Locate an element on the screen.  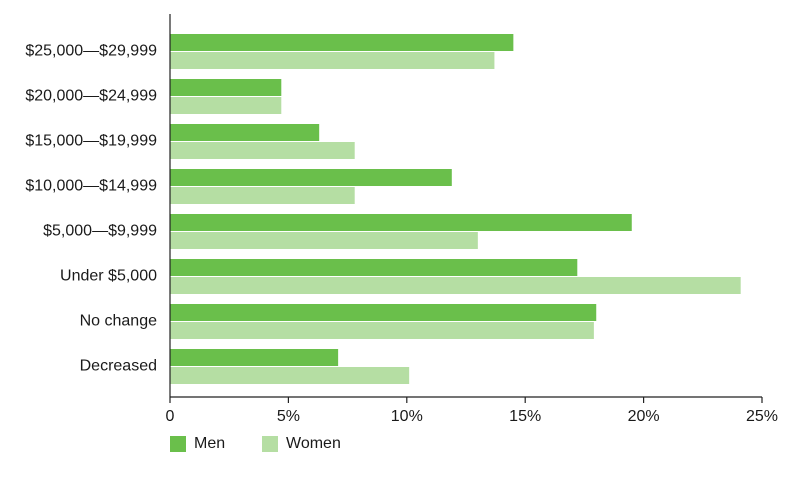
category-label: No change is located at coordinates (118, 321).